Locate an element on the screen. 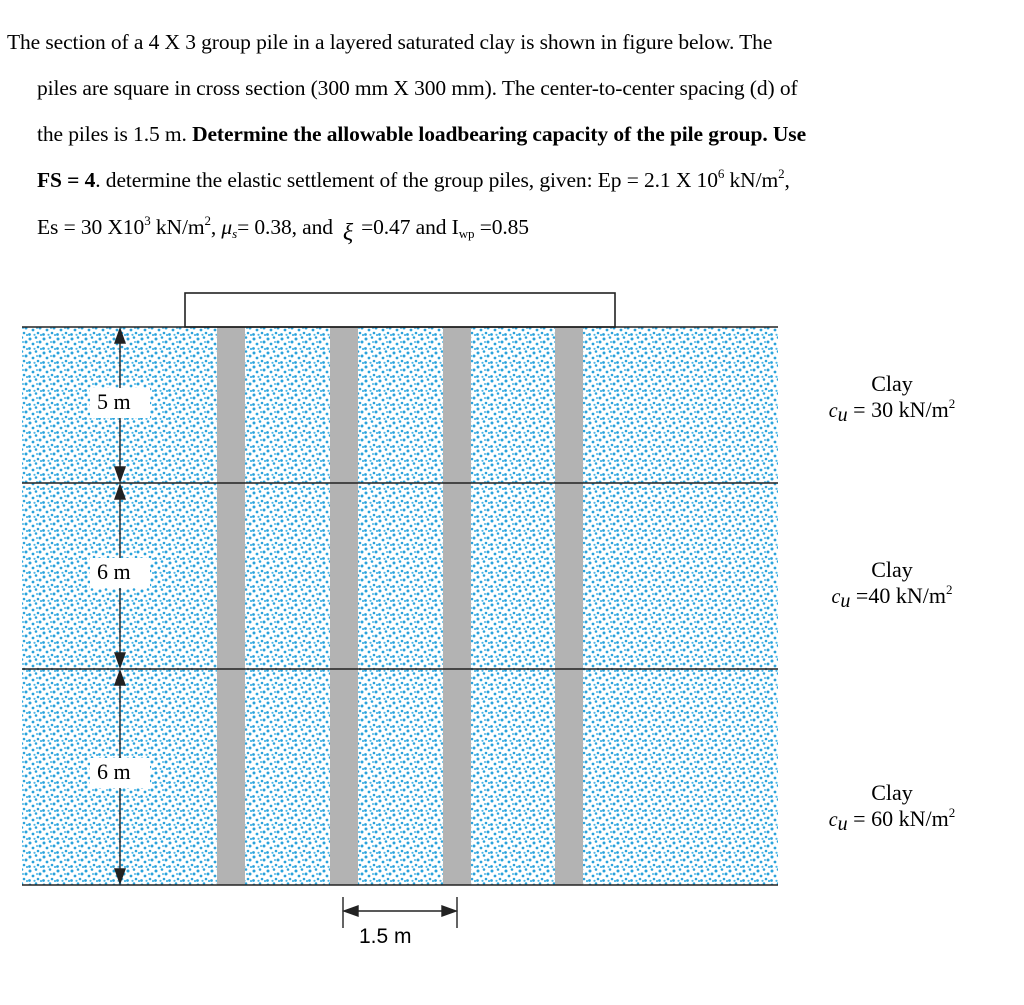  xi-symbol: ξ is located at coordinates (348, 233).